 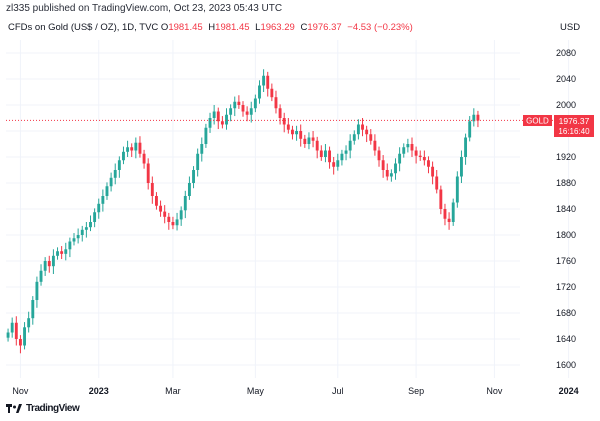 I want to click on tag-countdown: 16:16:40, so click(x=574, y=131).